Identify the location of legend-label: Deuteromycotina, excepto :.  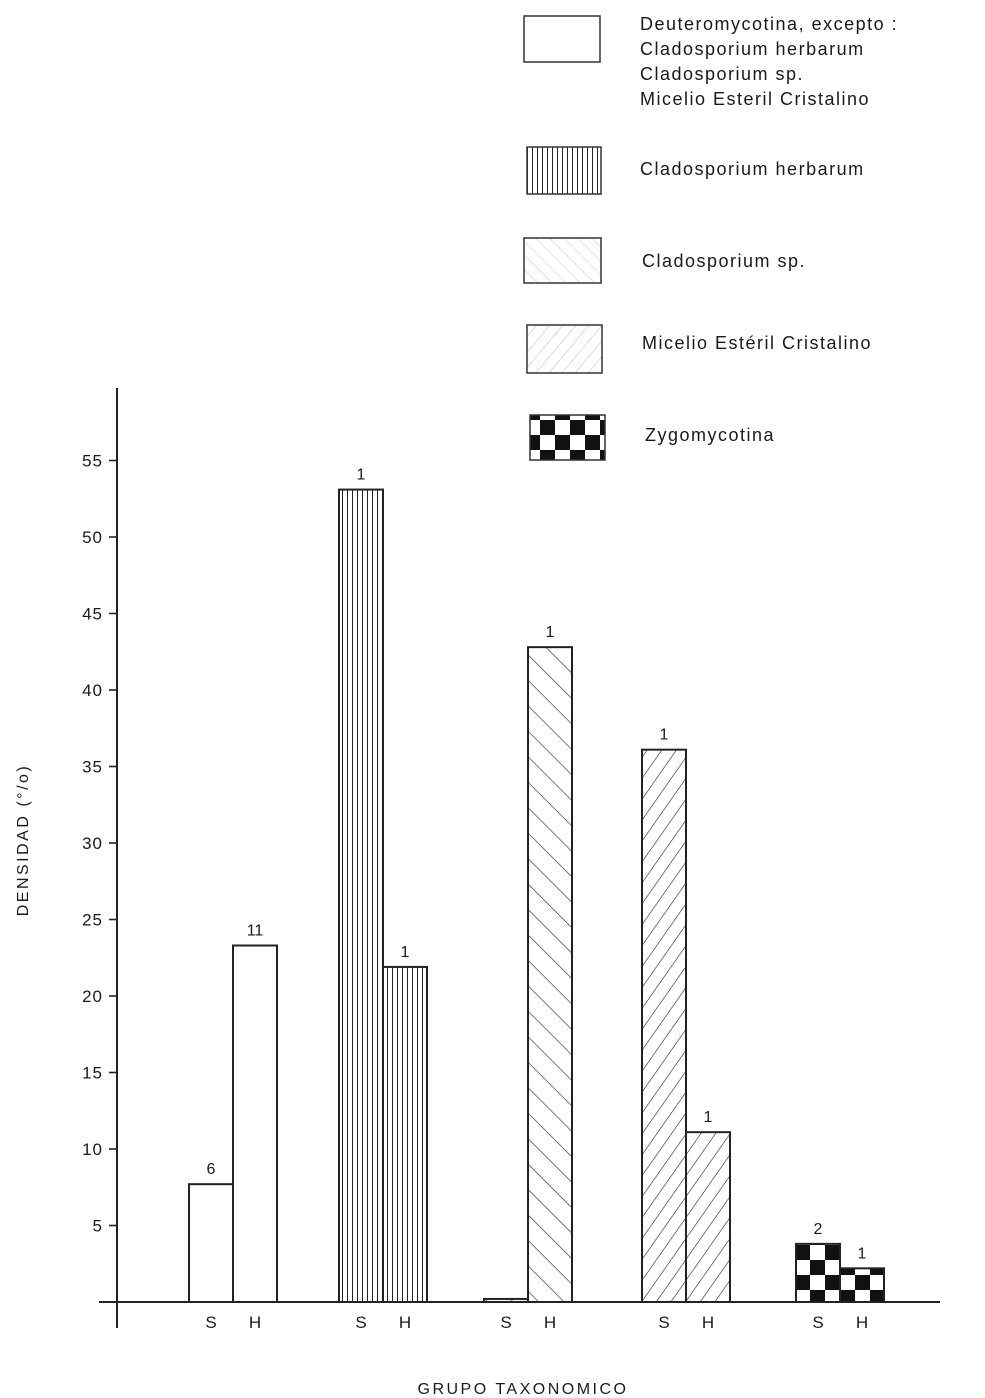
(769, 24).